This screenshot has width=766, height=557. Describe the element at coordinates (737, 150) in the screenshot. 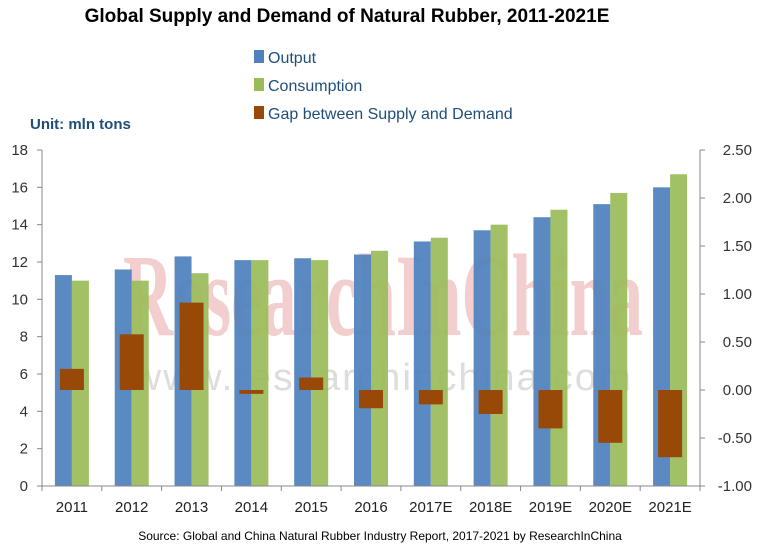

I see `right-tick-label: 2.50` at that location.